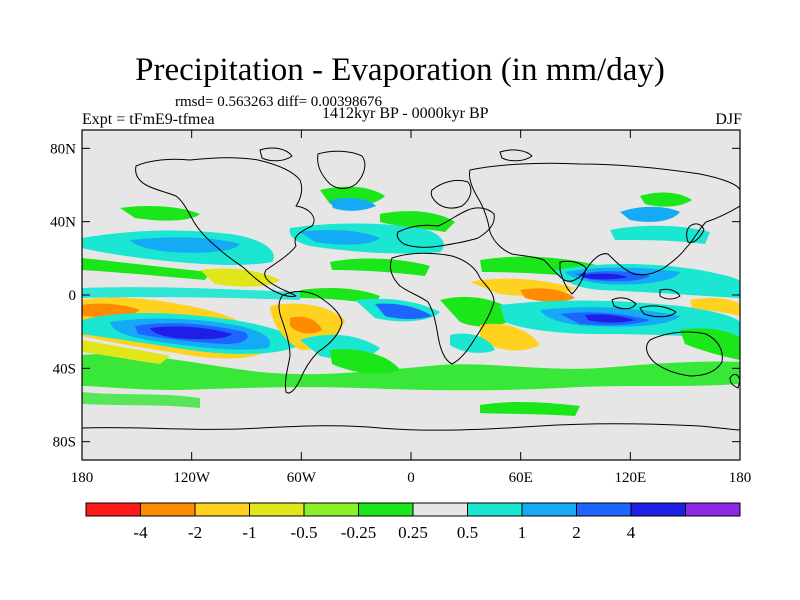  What do you see at coordinates (279, 102) in the screenshot?
I see `stats-line: rmsd= 0.563263 diff= 0.00398676` at bounding box center [279, 102].